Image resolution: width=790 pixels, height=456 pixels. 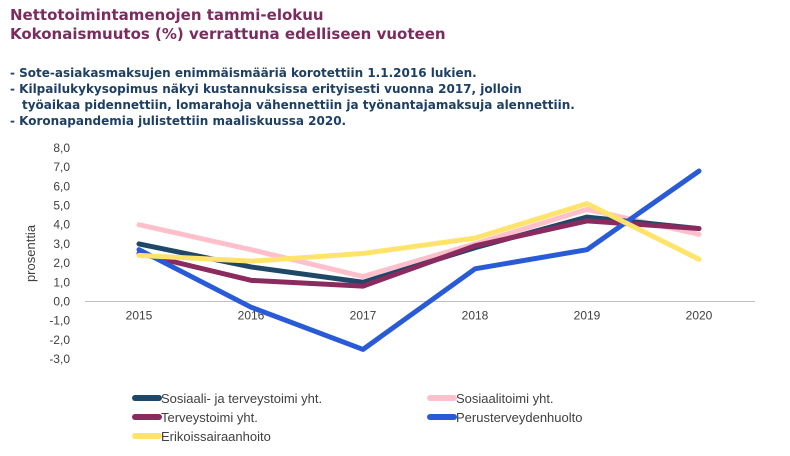 I want to click on legend-label: Sosiaalitoimi yht., so click(x=505, y=398).